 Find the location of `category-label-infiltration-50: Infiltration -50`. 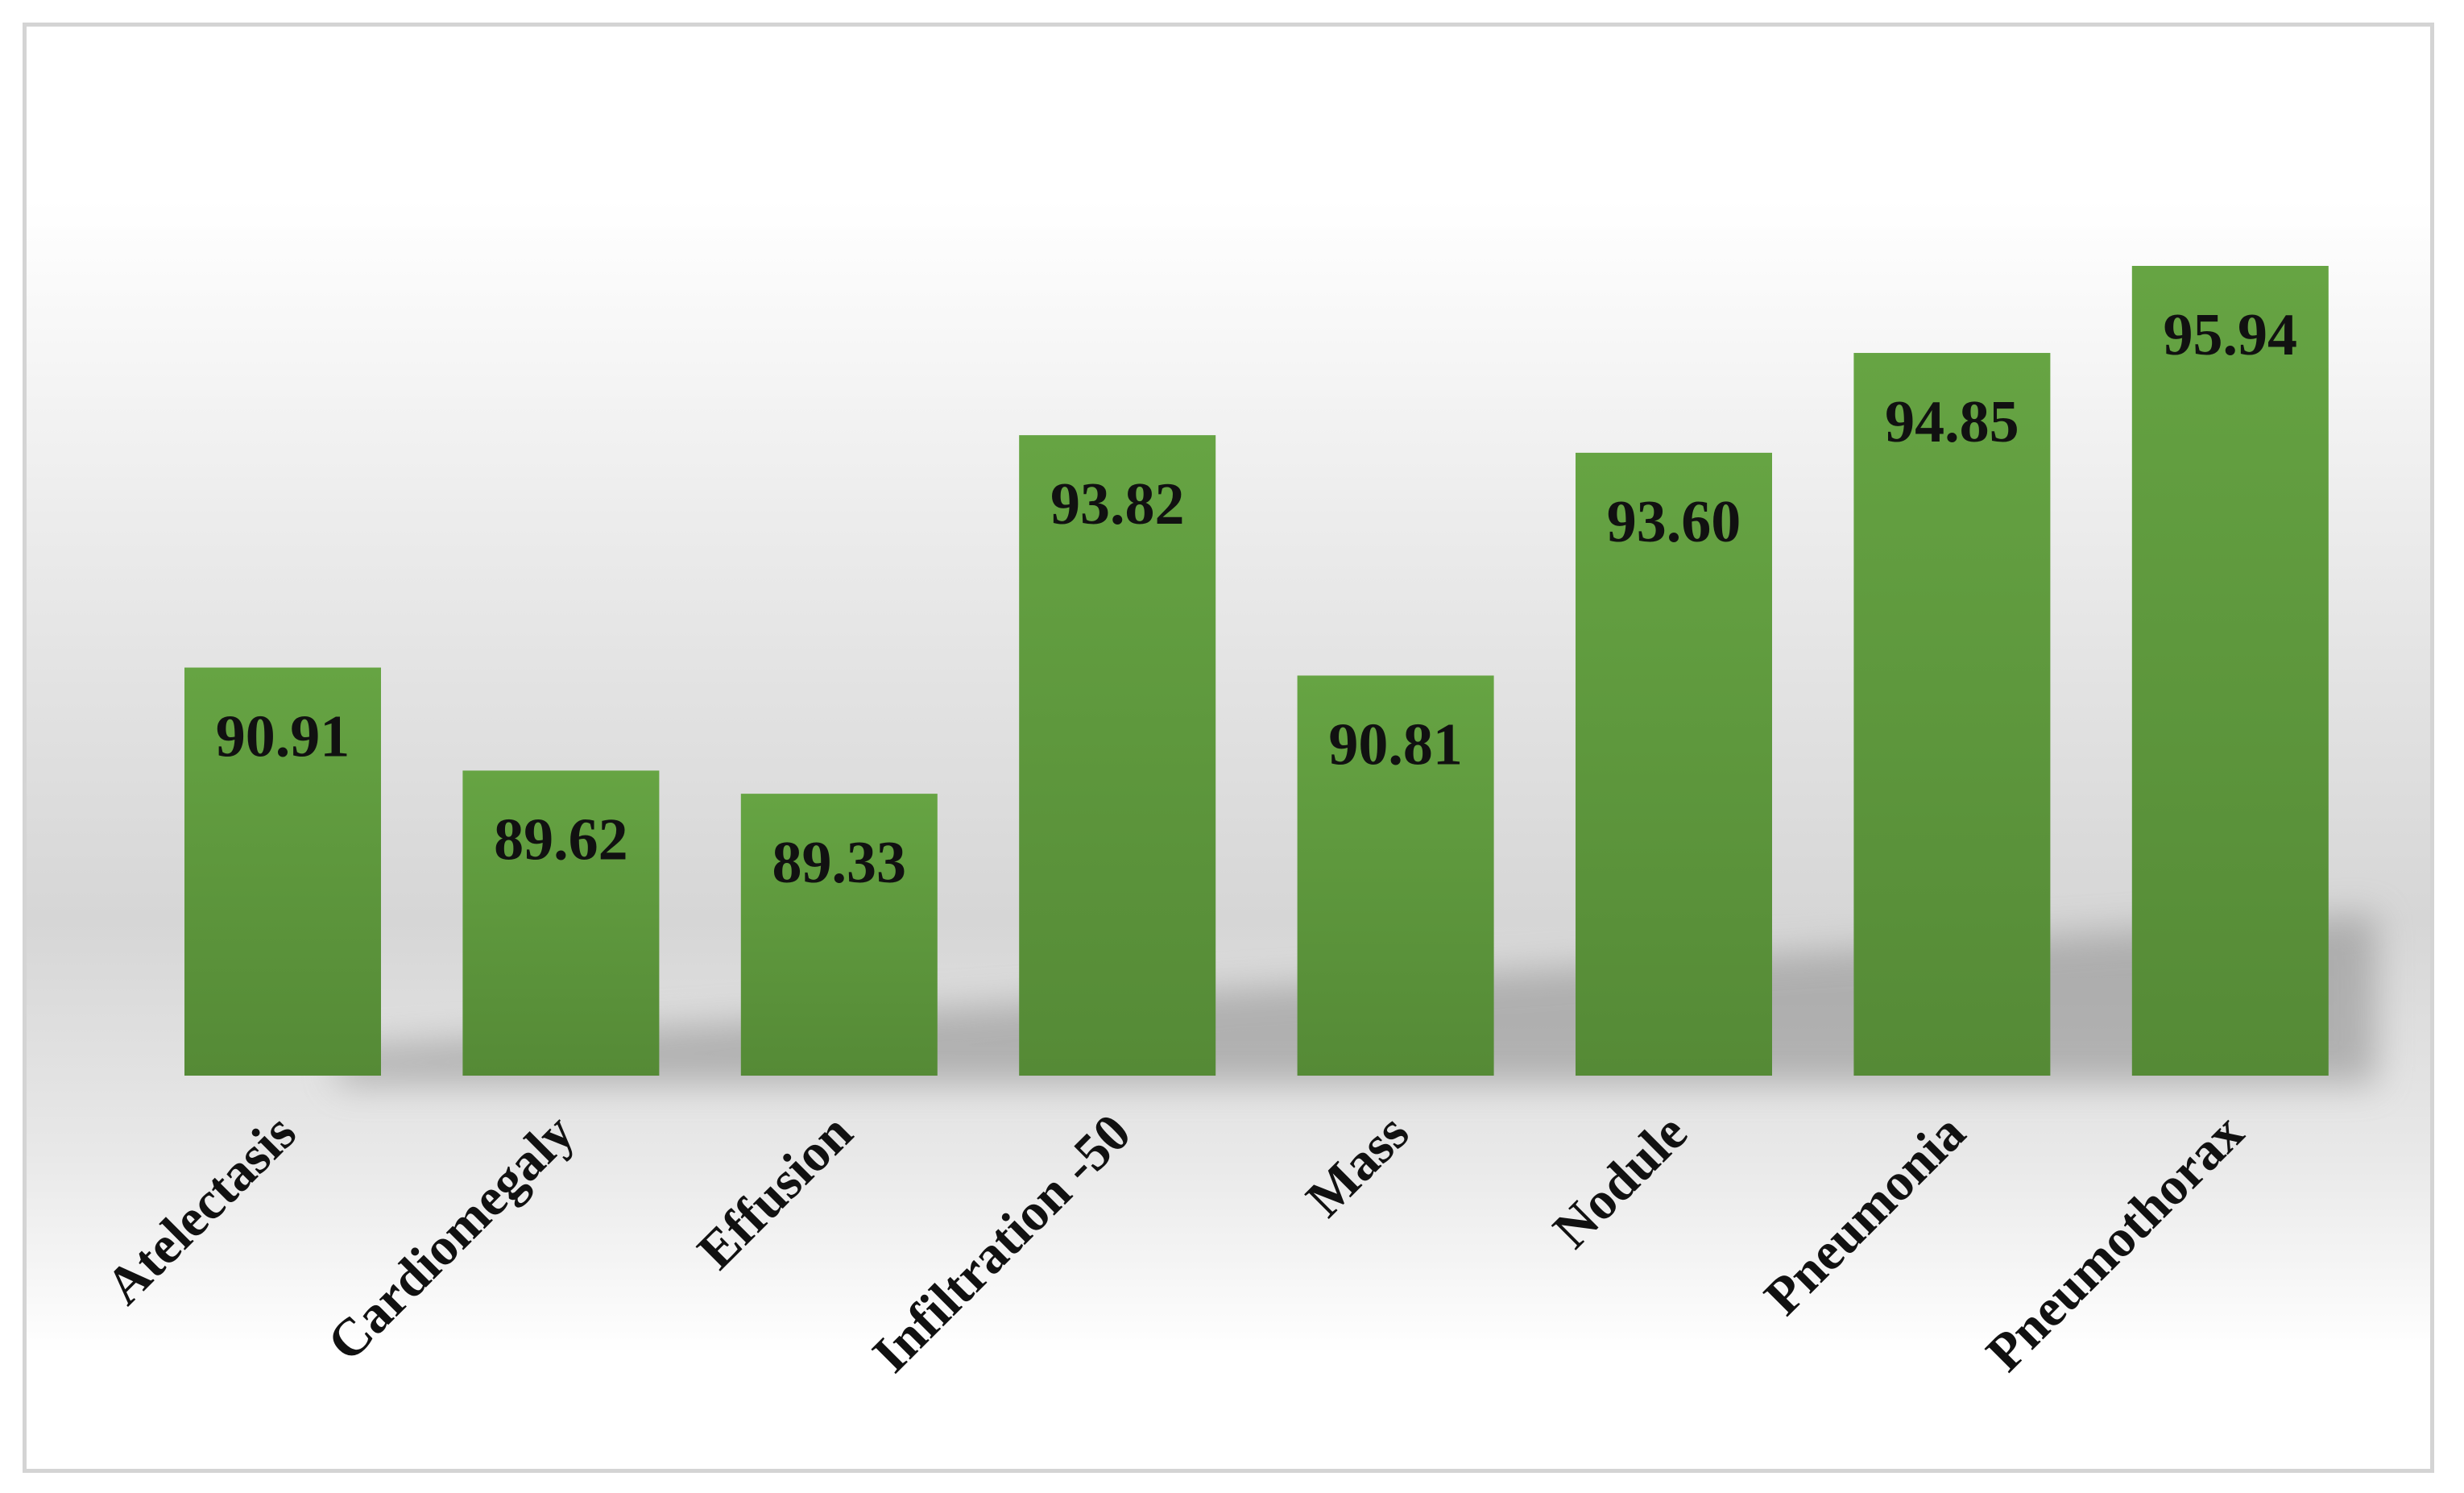

category-label-infiltration-50: Infiltration -50 is located at coordinates (1001, 1243).